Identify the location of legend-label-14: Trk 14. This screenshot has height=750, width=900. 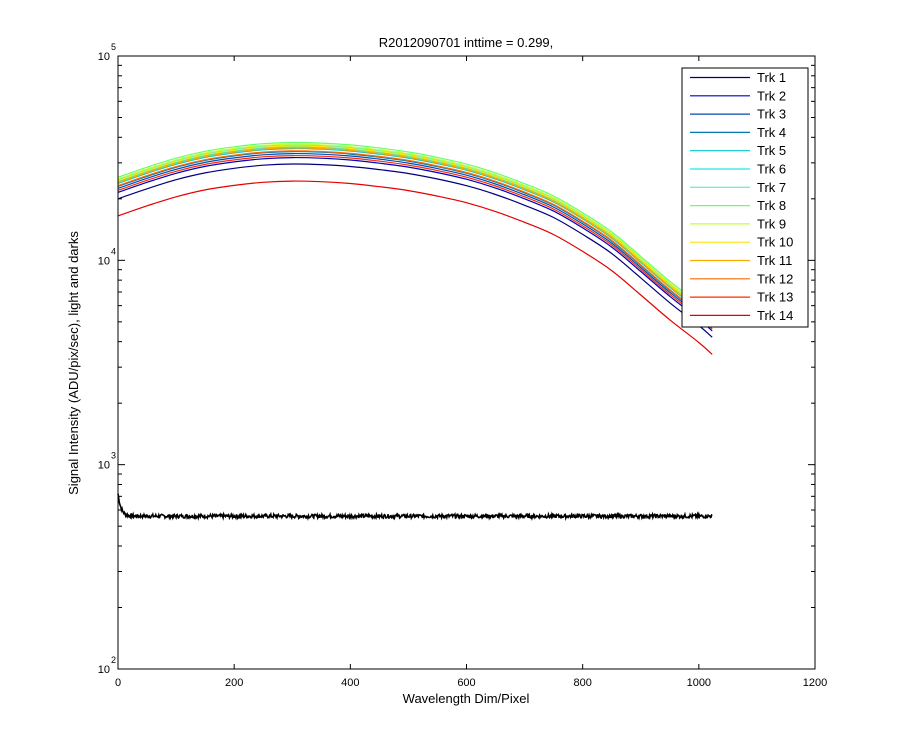
(775, 315).